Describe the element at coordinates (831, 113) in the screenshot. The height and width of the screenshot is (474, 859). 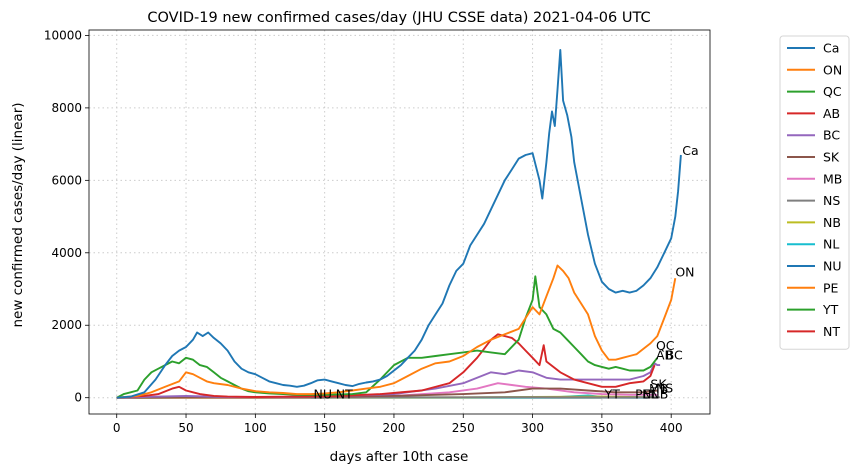
I see `legend-label: AB` at that location.